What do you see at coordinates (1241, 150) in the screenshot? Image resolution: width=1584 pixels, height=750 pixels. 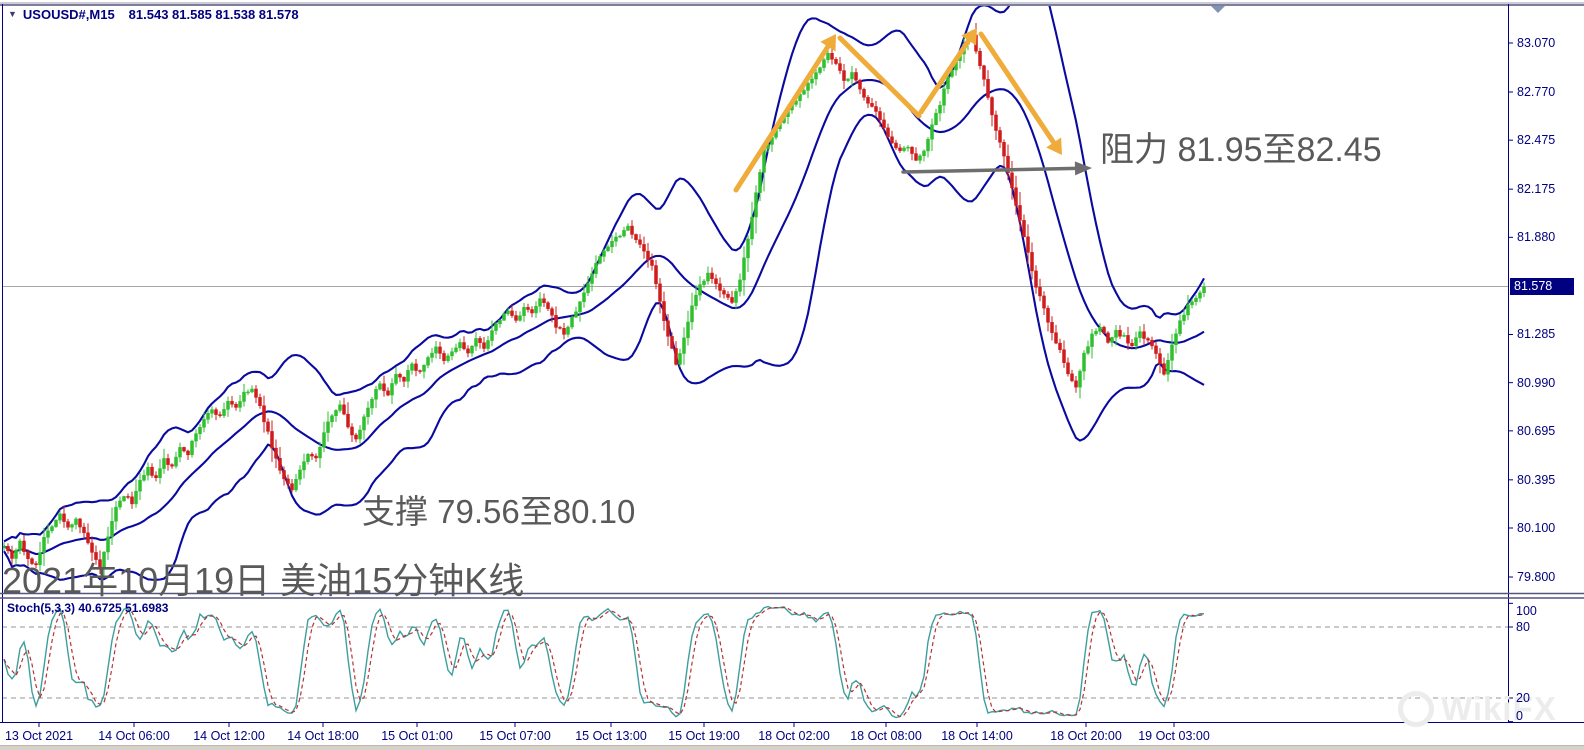 I see `resistance-annotation-text: 阻力 81.95至82.45` at bounding box center [1241, 150].